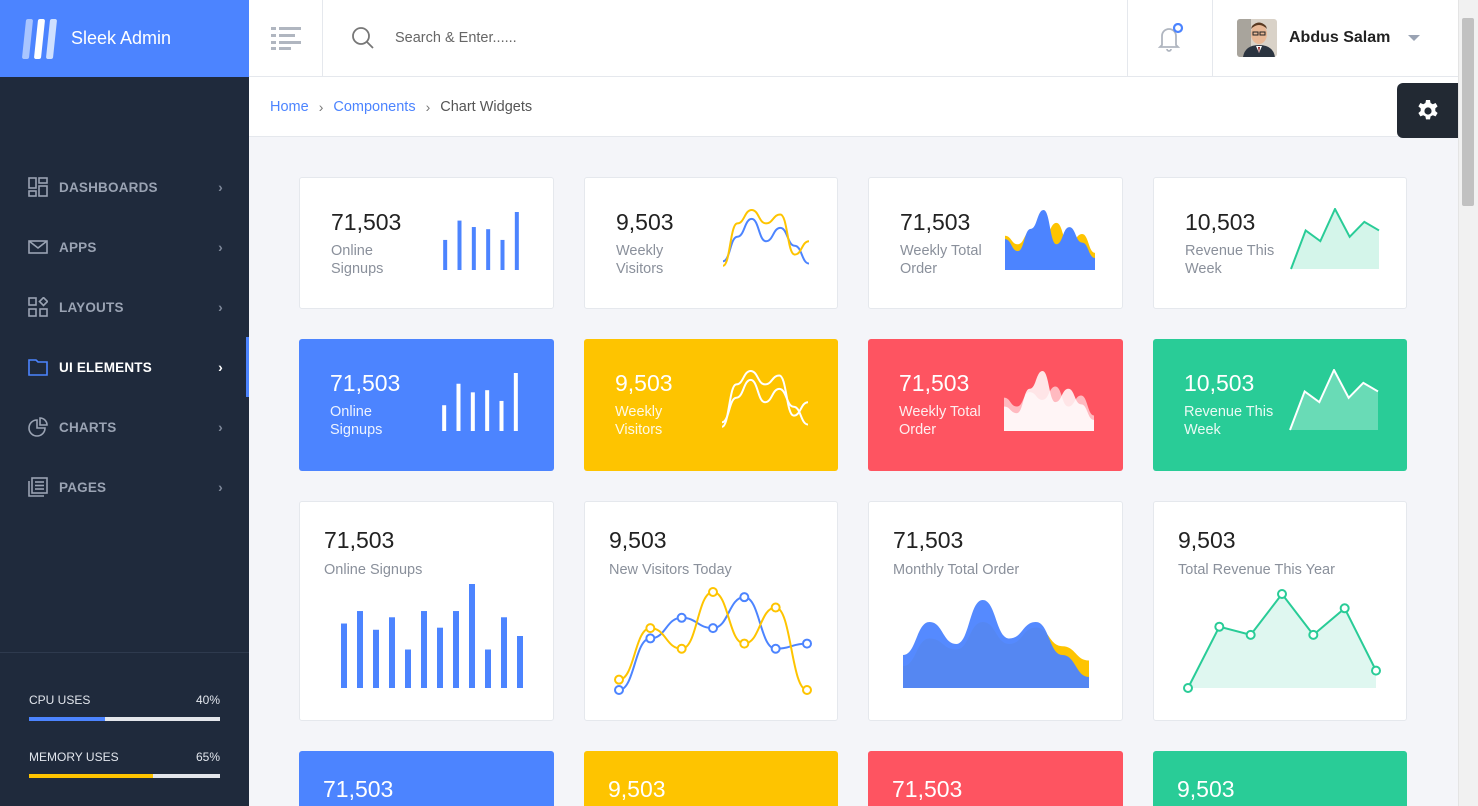  Describe the element at coordinates (373, 570) in the screenshot. I see `stat-label: Online Signups` at that location.